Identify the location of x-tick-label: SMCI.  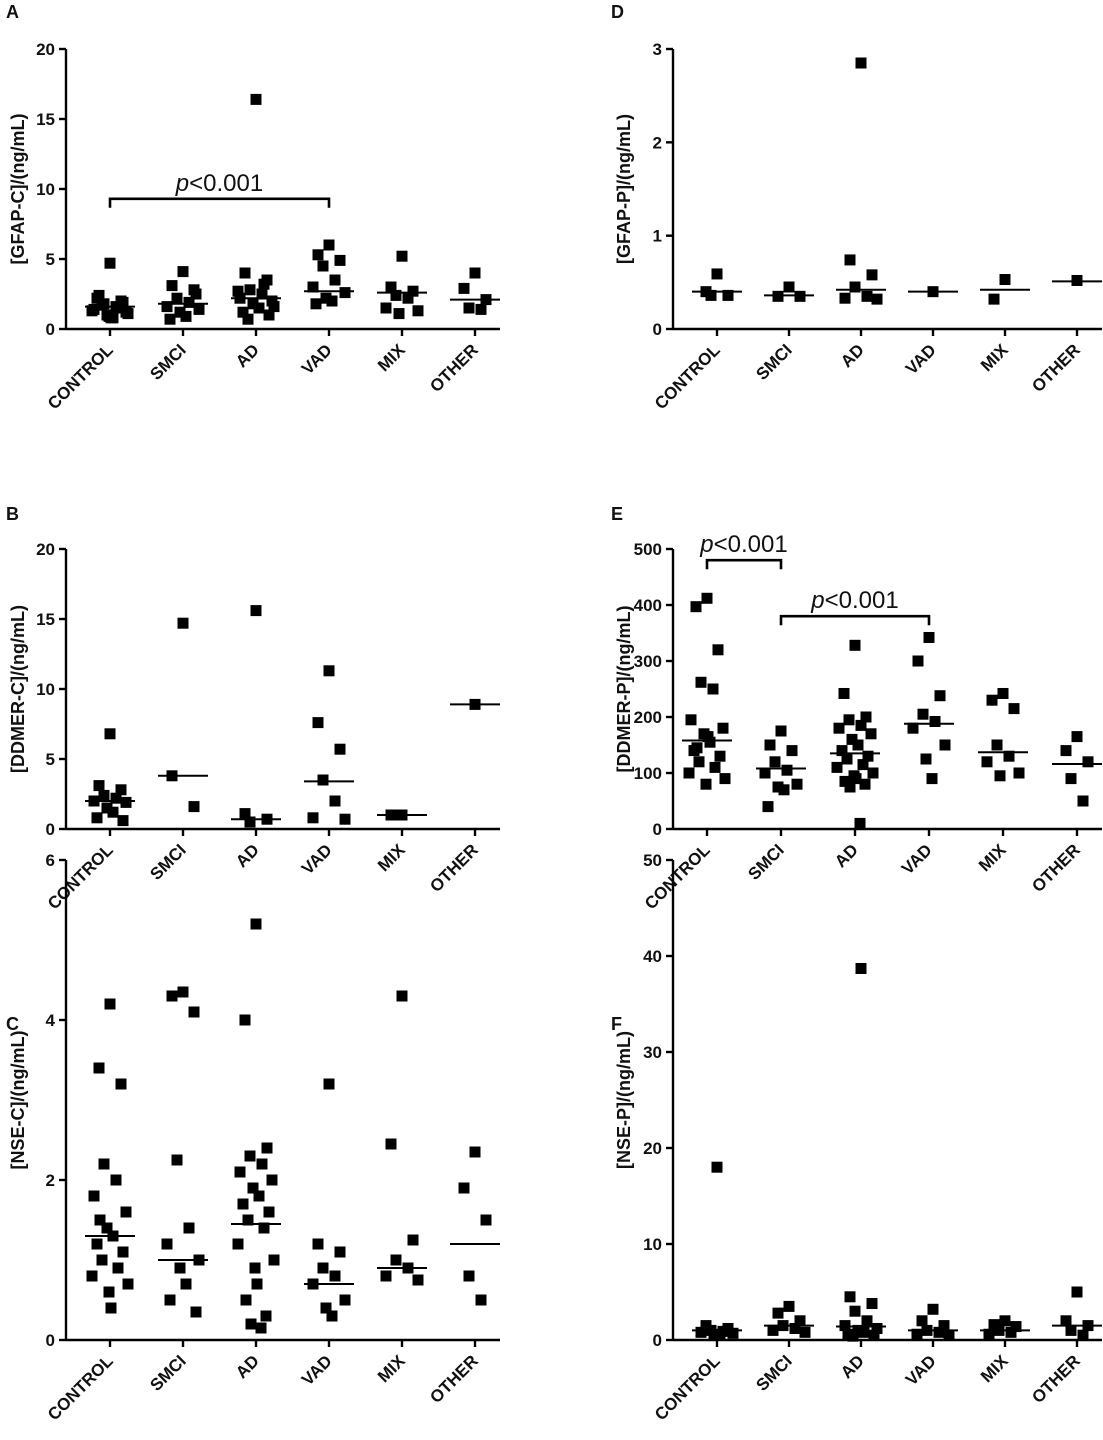
(167, 861).